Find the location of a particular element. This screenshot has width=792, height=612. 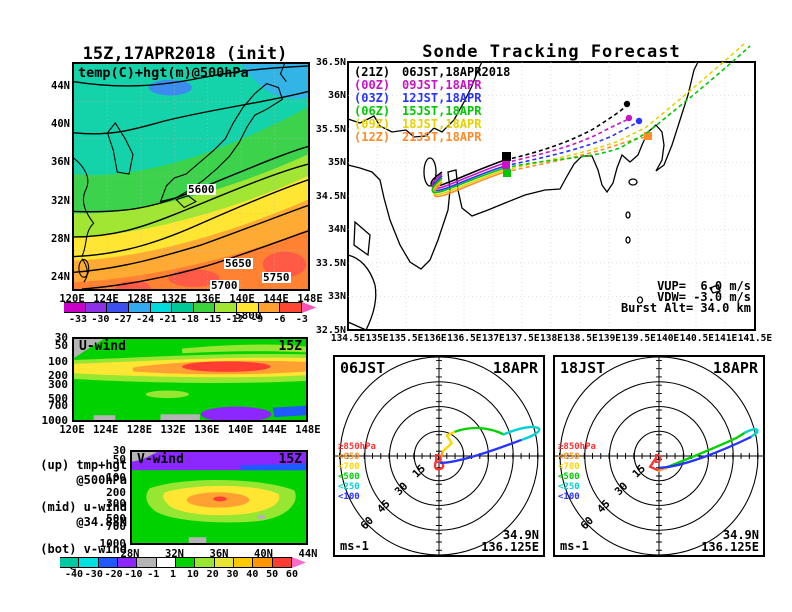

vwind-panel: V-wind 15Z is located at coordinates (219, 497).